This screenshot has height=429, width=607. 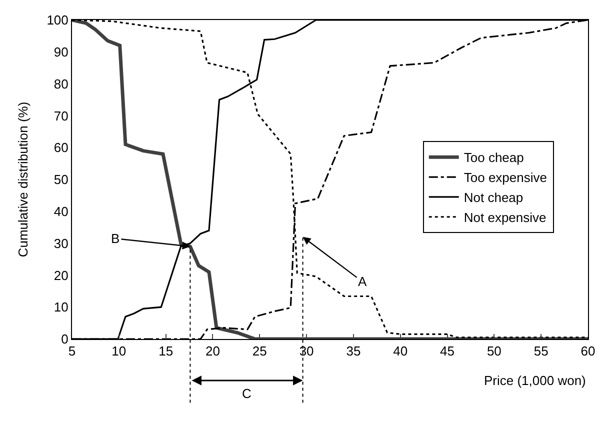 I want to click on y-tick-label: 100, so click(x=57, y=20).